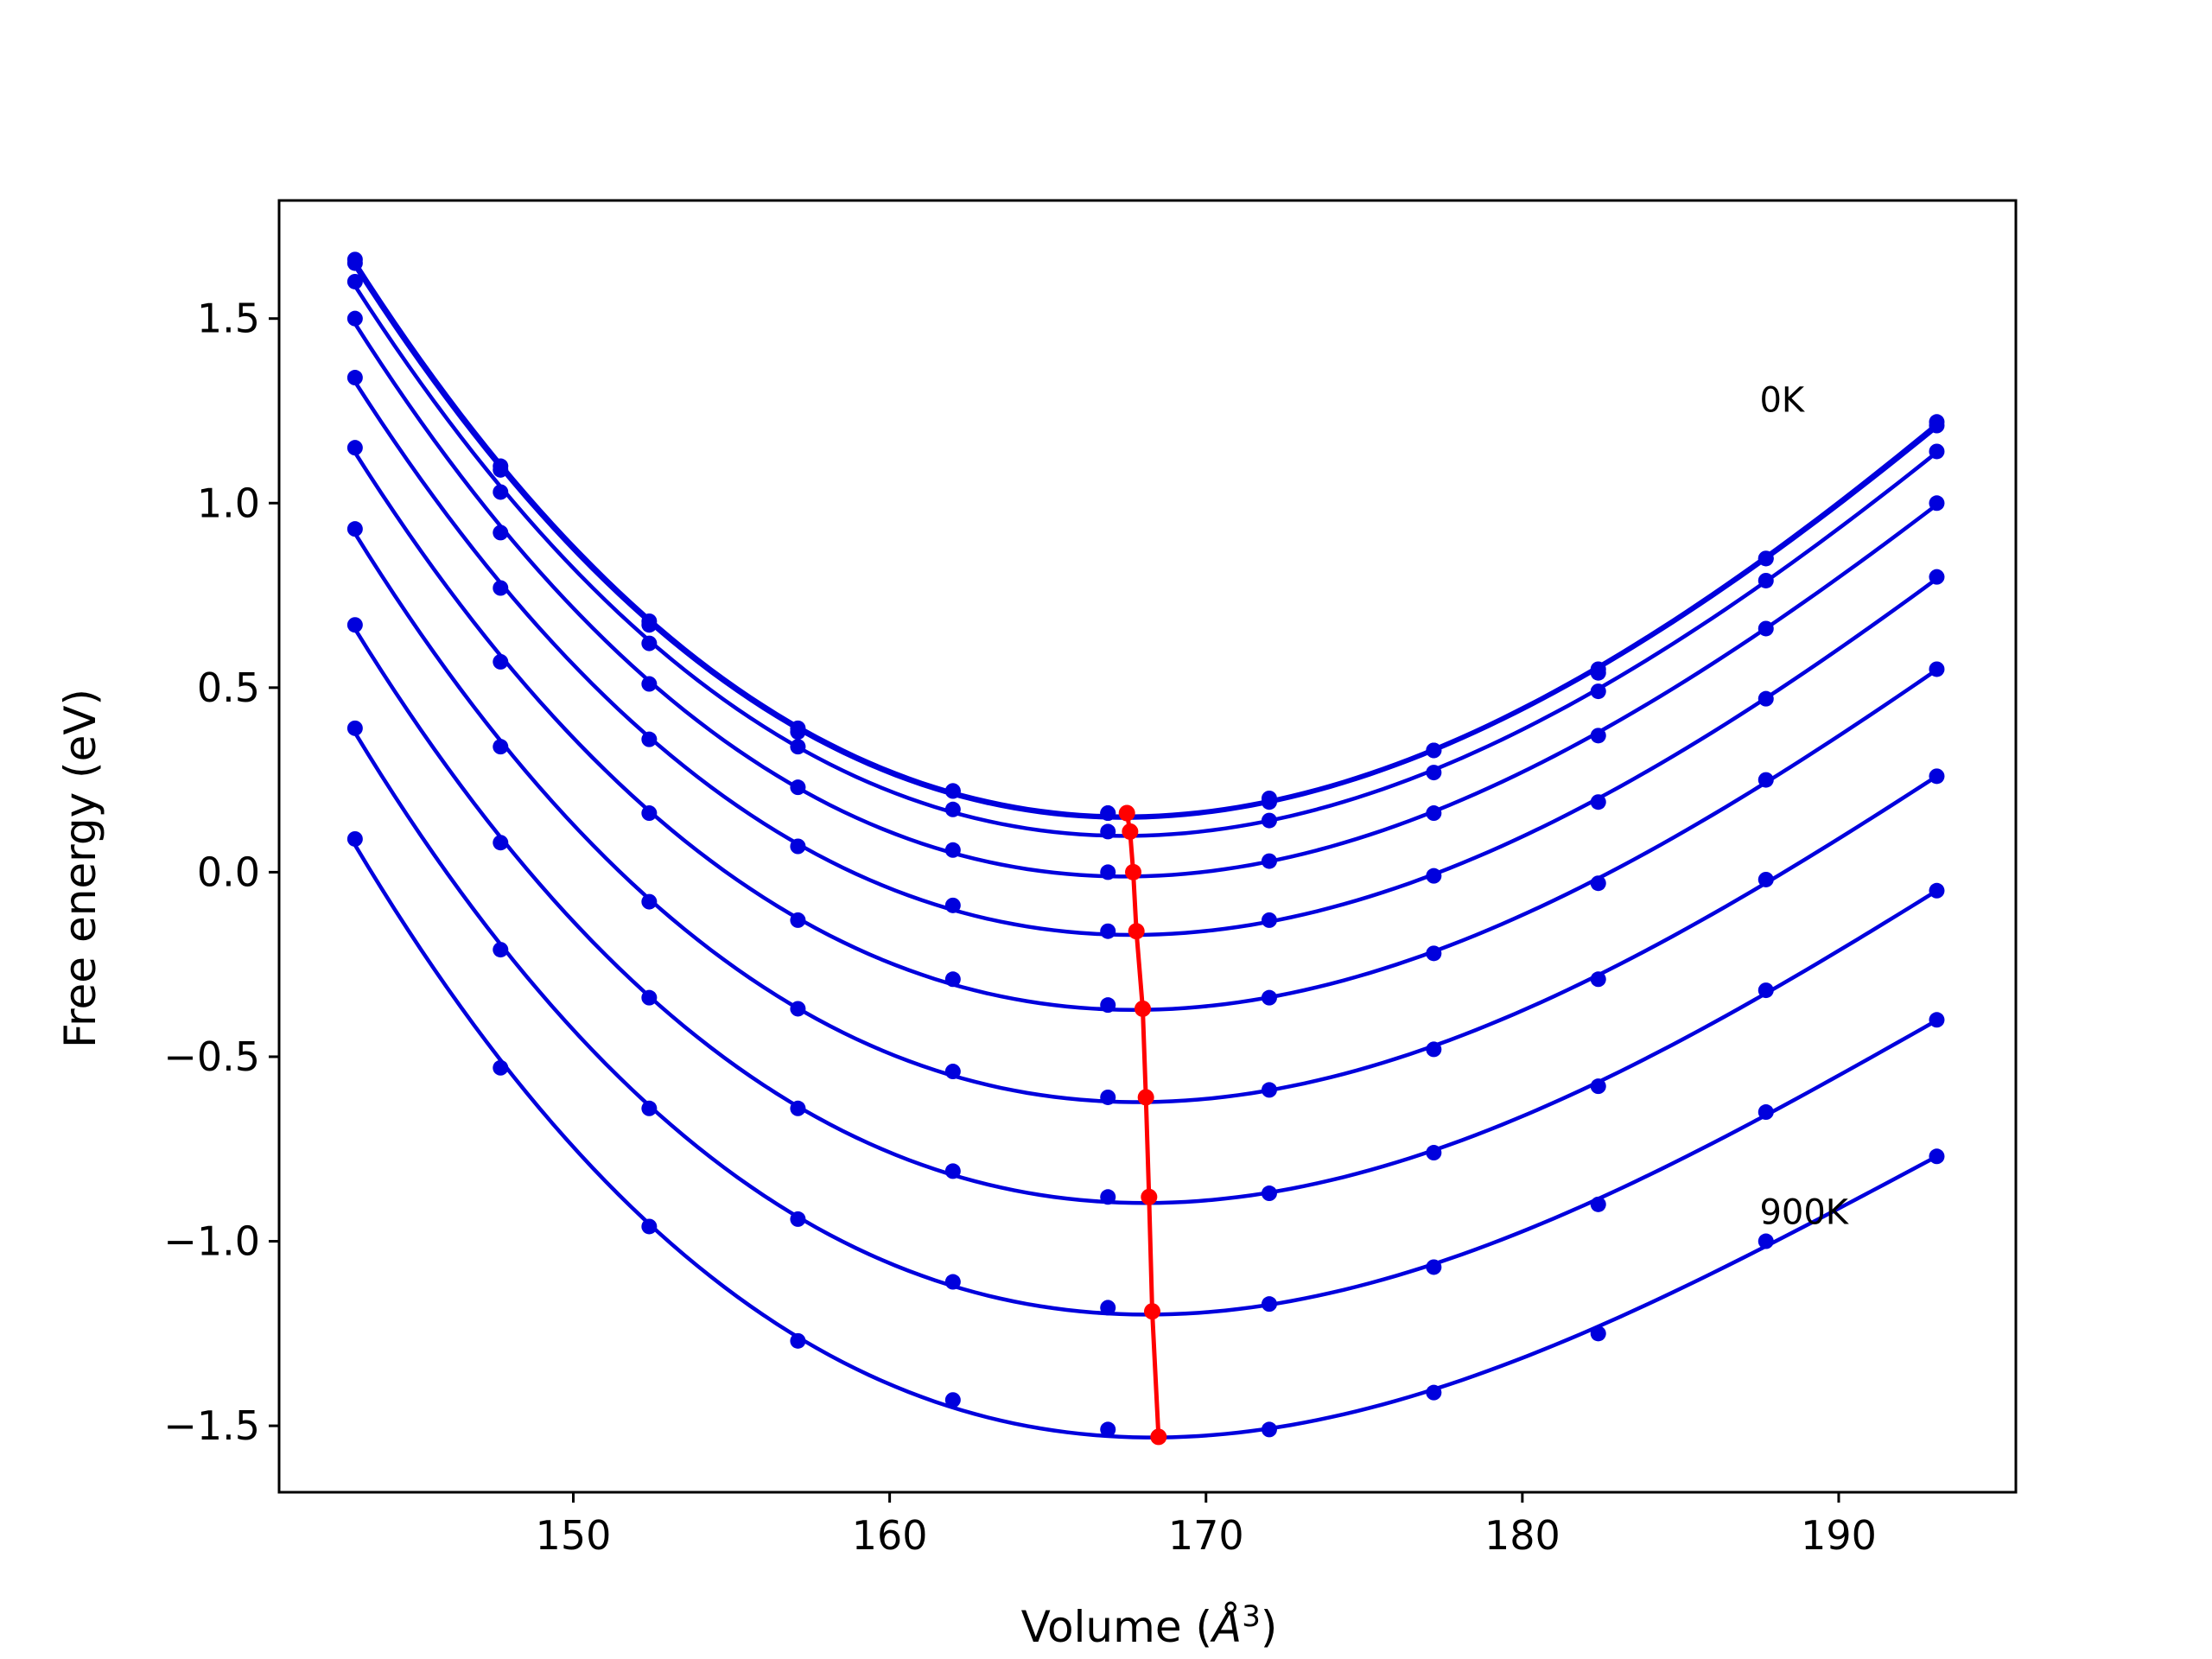 The image size is (2212, 1659). I want to click on x-axis: 150 160 170 180 190, so click(1206, 1525).